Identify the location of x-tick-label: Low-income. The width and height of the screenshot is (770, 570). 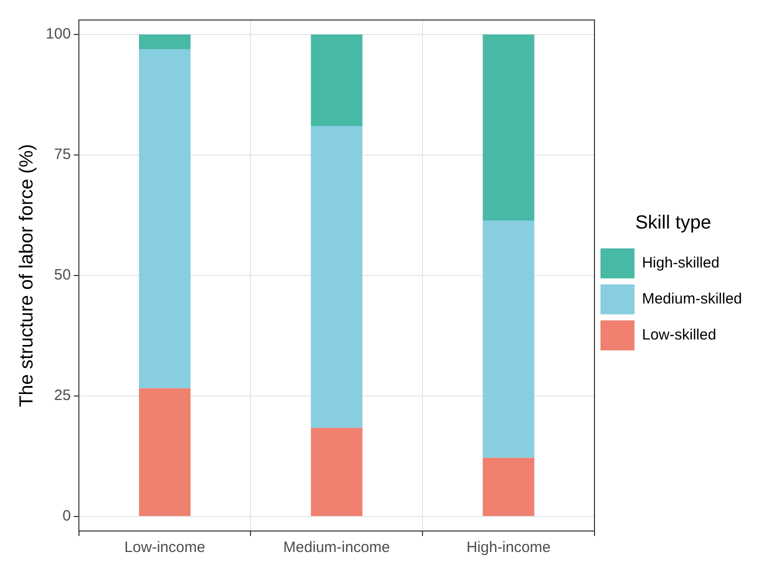
(165, 547).